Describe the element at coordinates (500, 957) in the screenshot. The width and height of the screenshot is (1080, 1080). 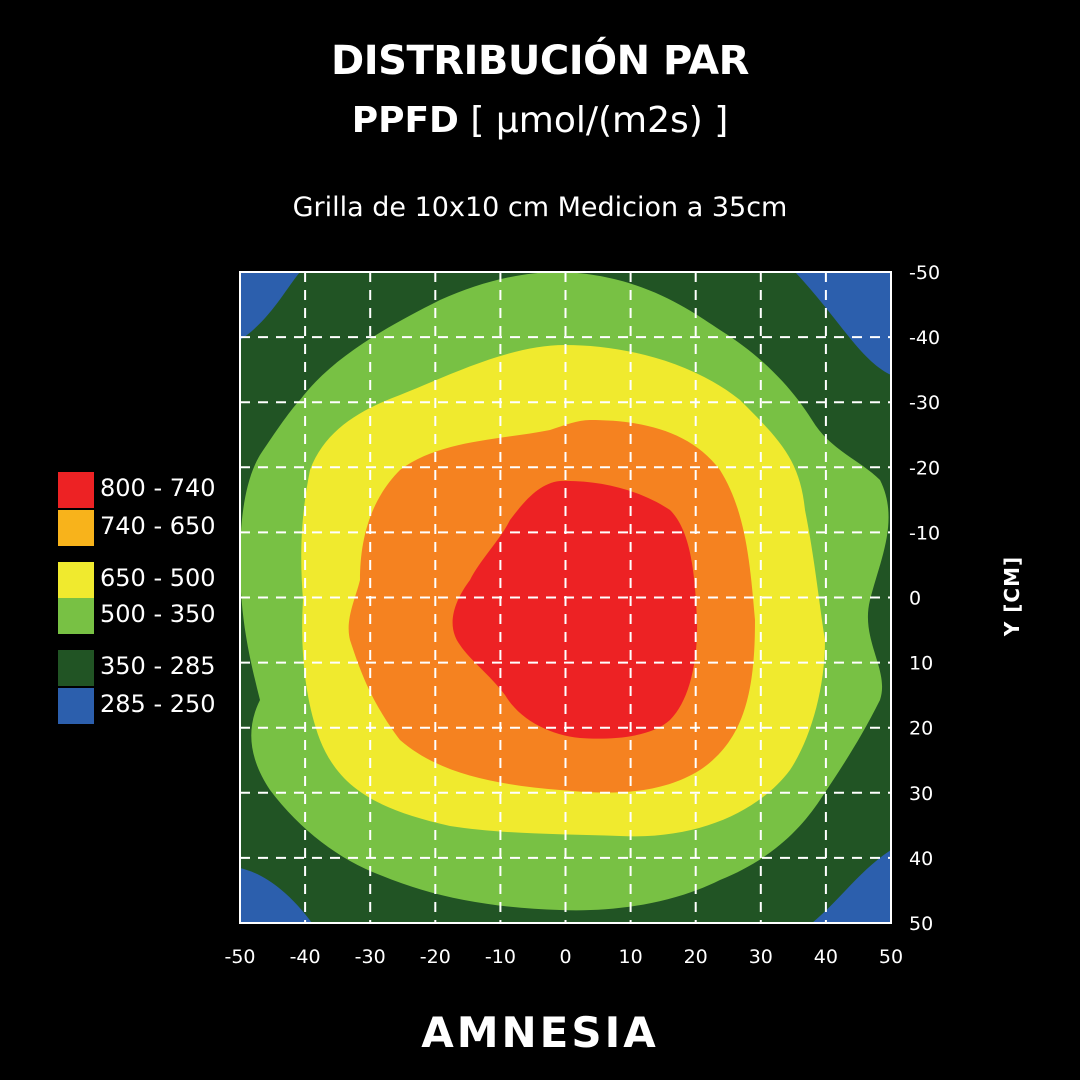
I see `x-tick-label: -10` at that location.